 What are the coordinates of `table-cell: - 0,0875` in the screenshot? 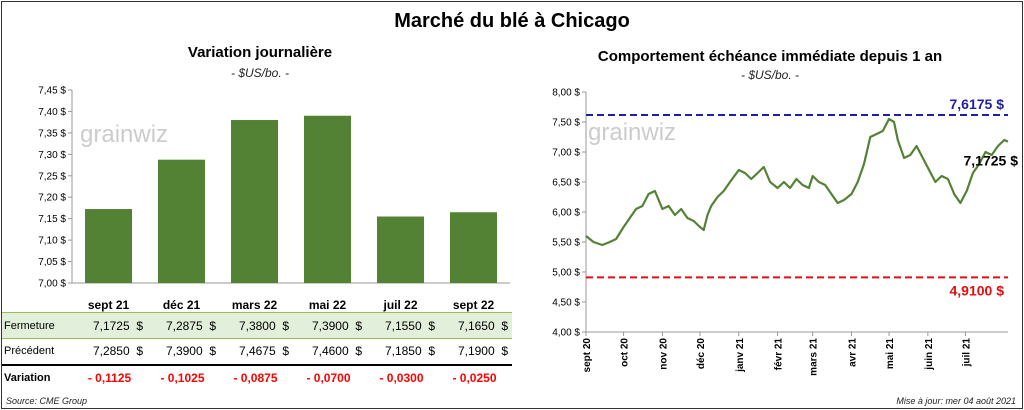 It's located at (255, 378).